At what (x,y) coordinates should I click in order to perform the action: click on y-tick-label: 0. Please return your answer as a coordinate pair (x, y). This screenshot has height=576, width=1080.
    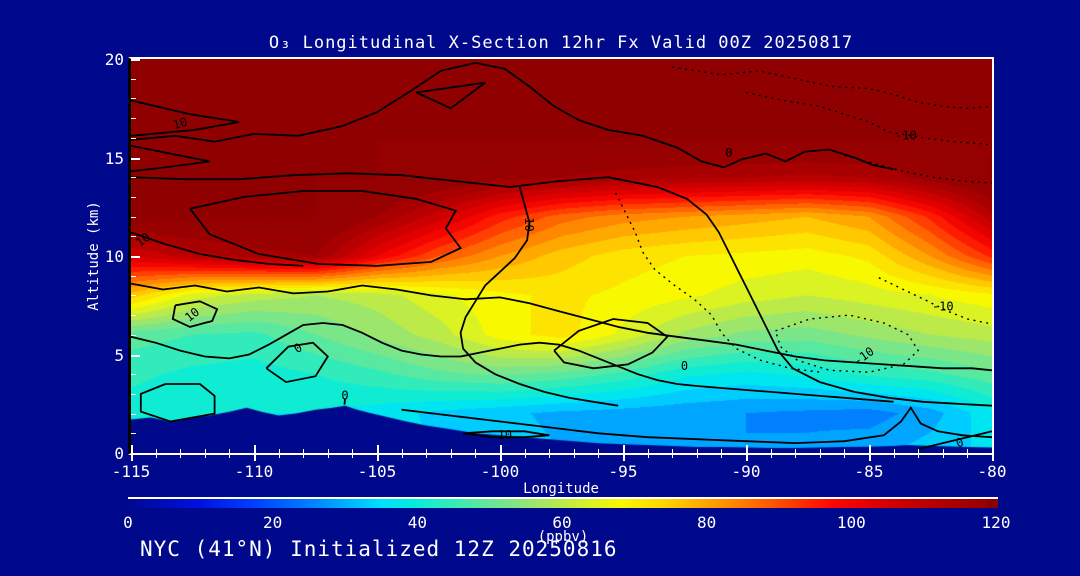
    Looking at the image, I should click on (119, 453).